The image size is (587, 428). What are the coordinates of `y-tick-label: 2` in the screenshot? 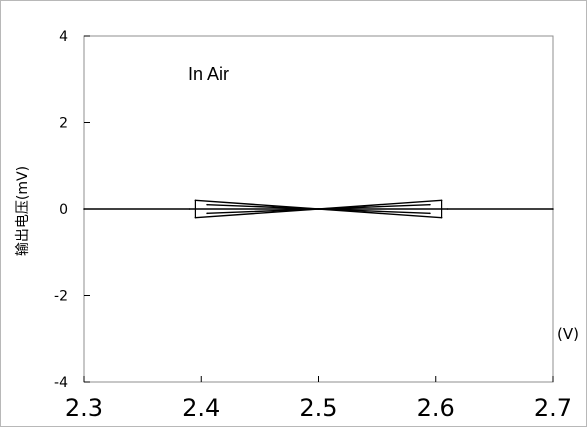 It's located at (63, 124).